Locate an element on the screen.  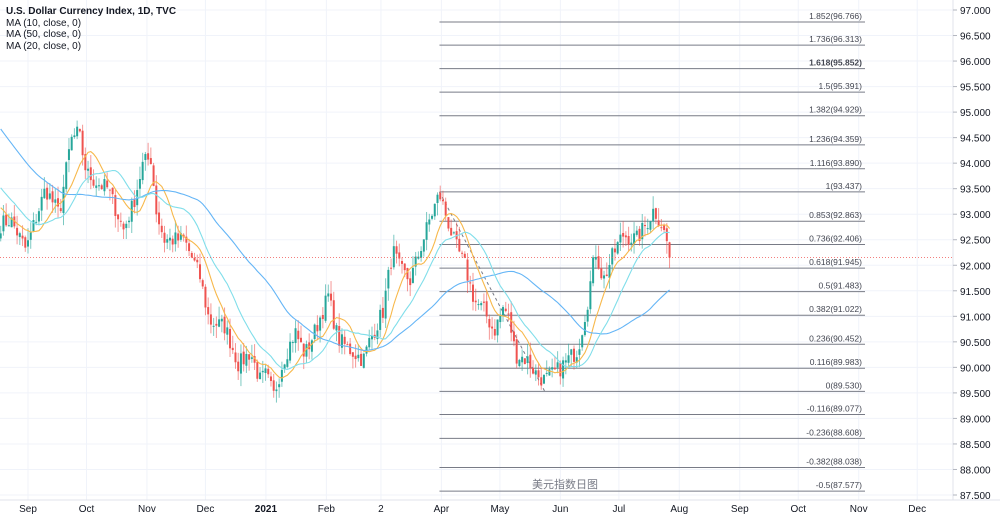
fib-level-label: 1.852(96.766) is located at coordinates (835, 16).